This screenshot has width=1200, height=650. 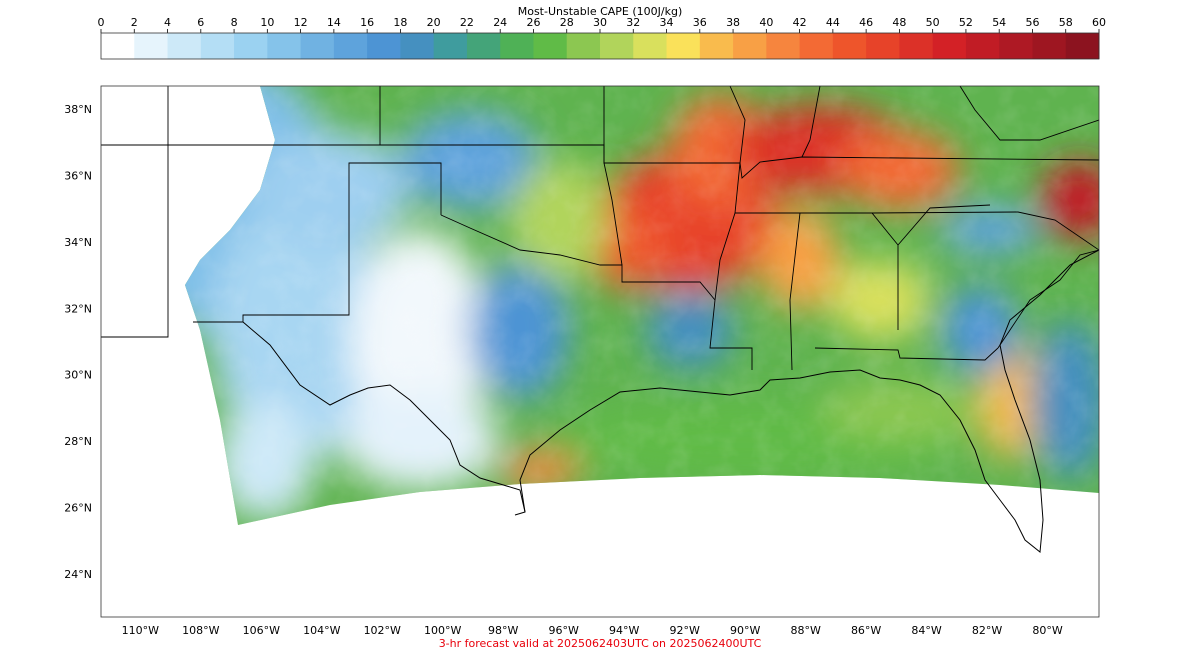 What do you see at coordinates (261, 630) in the screenshot?
I see `longitude-label: 106°W` at bounding box center [261, 630].